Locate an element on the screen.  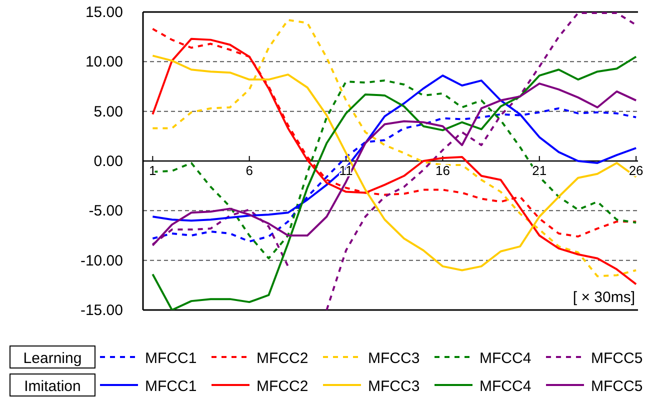
y-tick-label: 5.00 is located at coordinates (108, 111).